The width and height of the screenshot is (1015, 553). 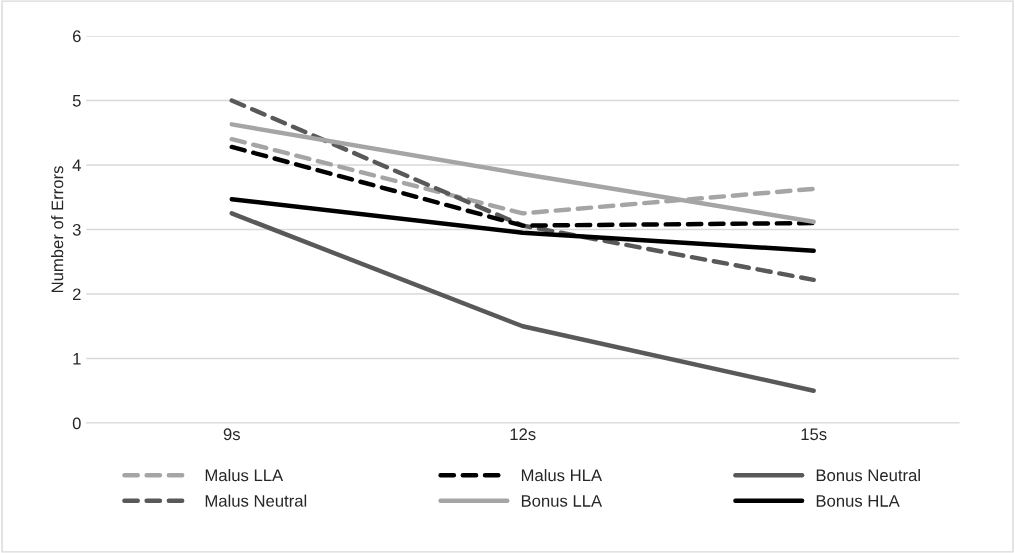 What do you see at coordinates (562, 501) in the screenshot?
I see `legend-label: Bonus LLA` at bounding box center [562, 501].